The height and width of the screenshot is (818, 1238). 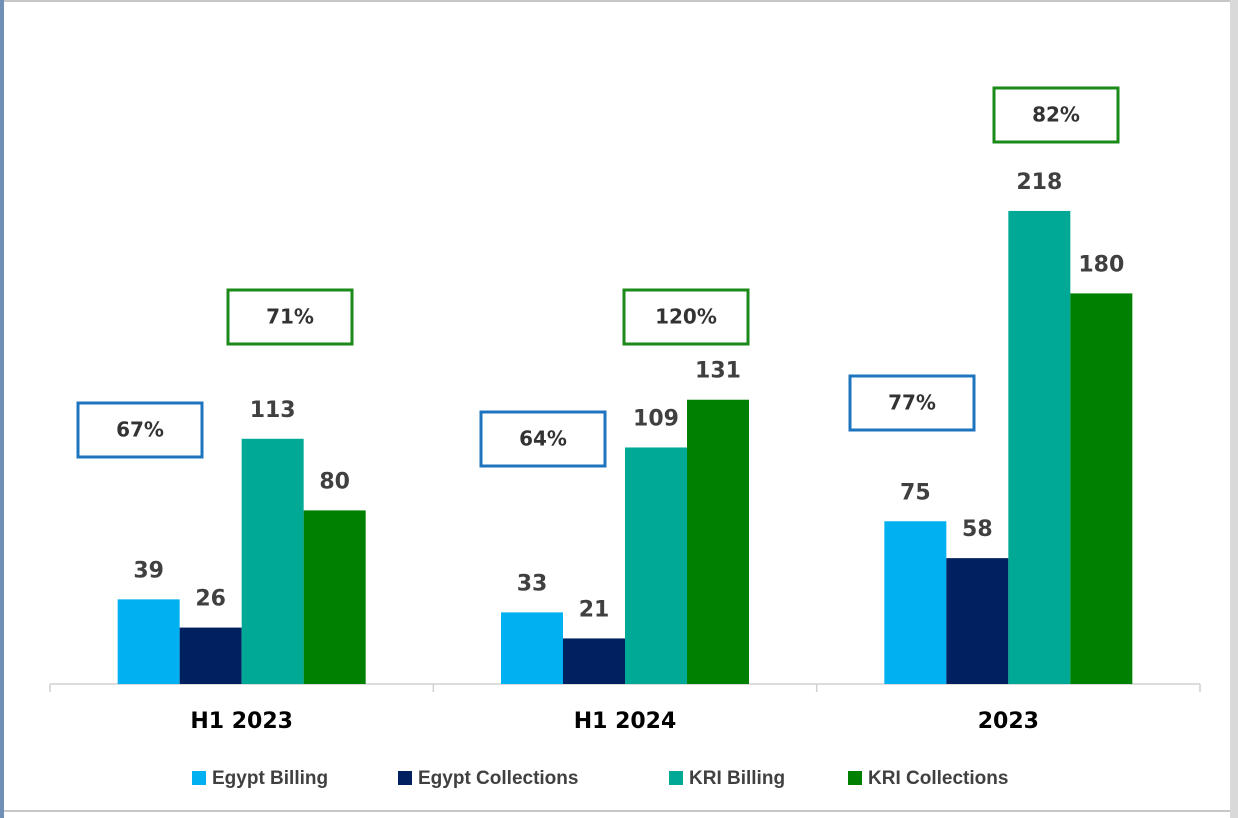 I want to click on ratio-label: 77%, so click(x=912, y=403).